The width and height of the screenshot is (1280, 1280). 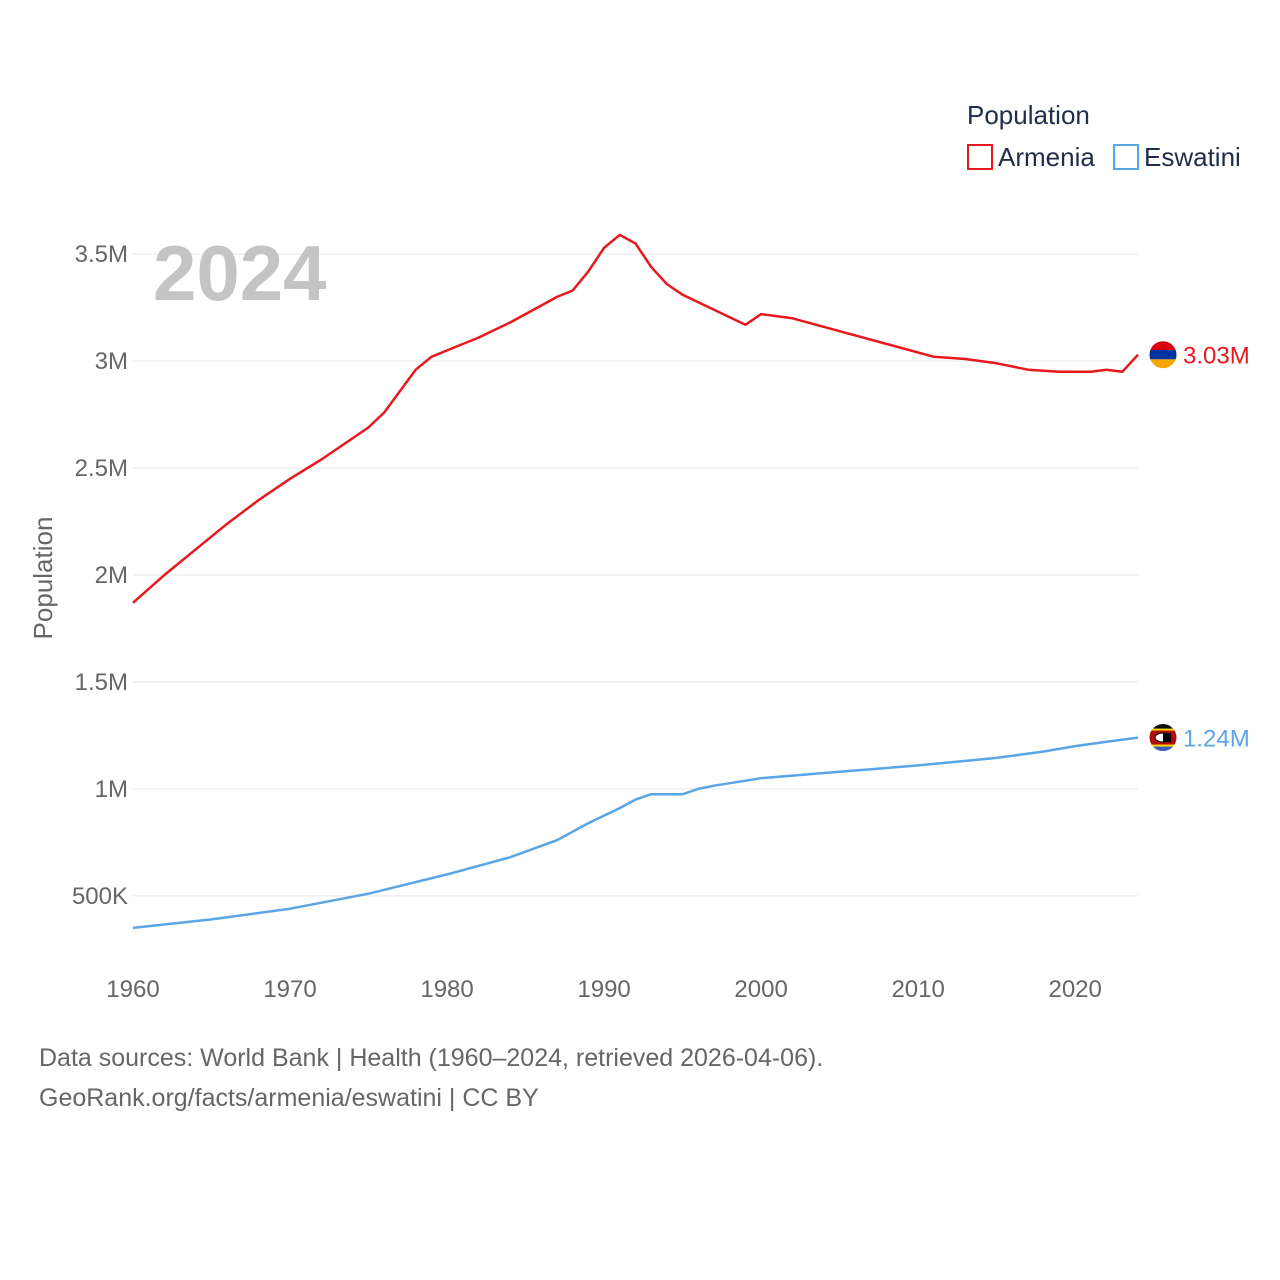 I want to click on x-tick-label: 1990, so click(x=603, y=989).